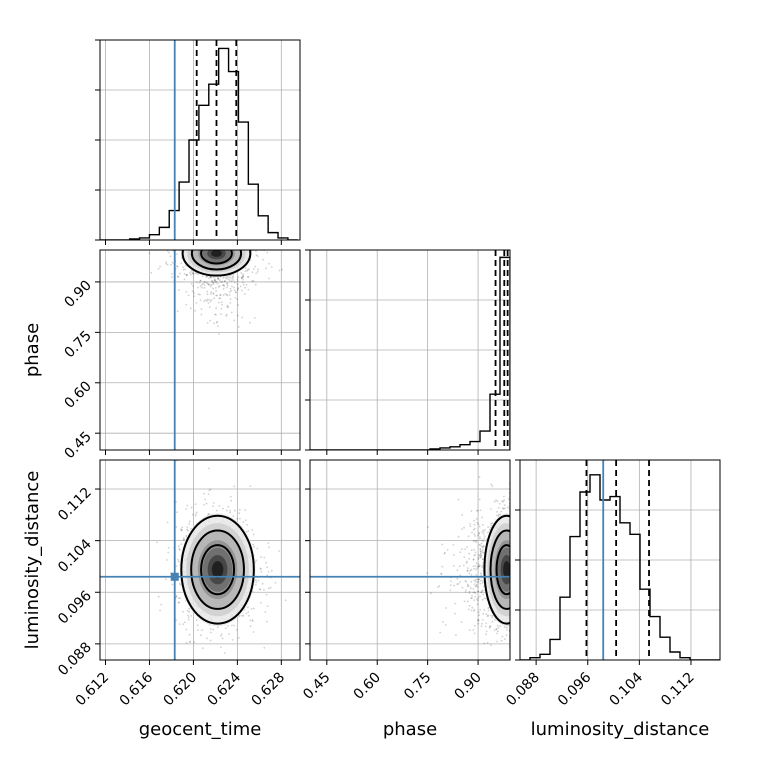 The image size is (760, 760). I want to click on xtick-label-geocent-time: 0.612, so click(93, 690).